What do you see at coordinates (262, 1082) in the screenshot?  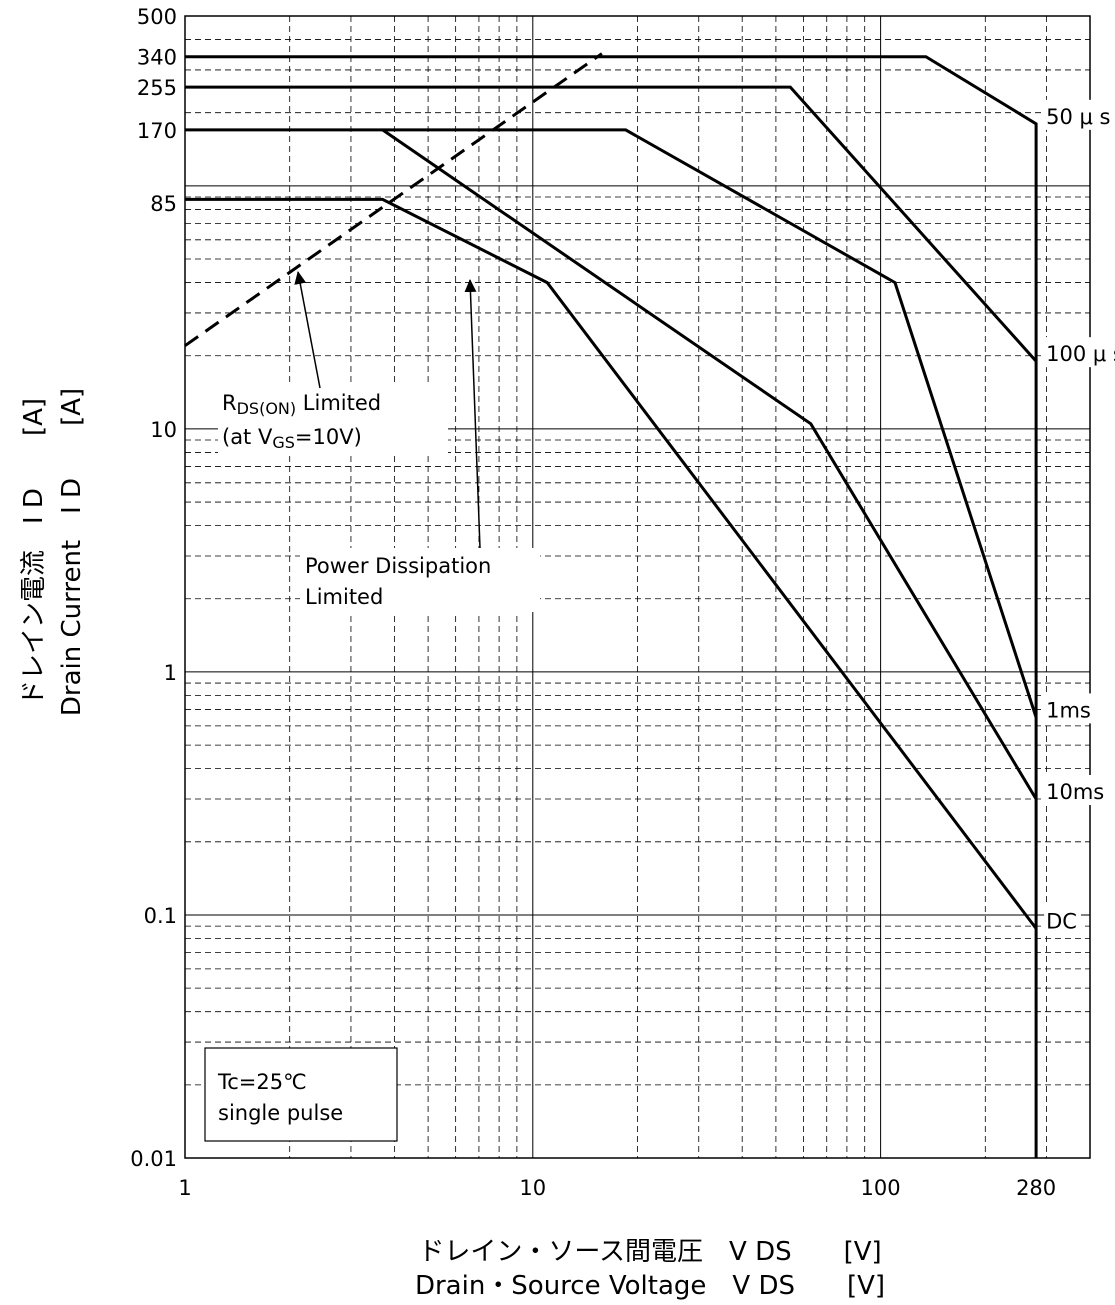 I see `condition-temperature: Tc=25℃` at bounding box center [262, 1082].